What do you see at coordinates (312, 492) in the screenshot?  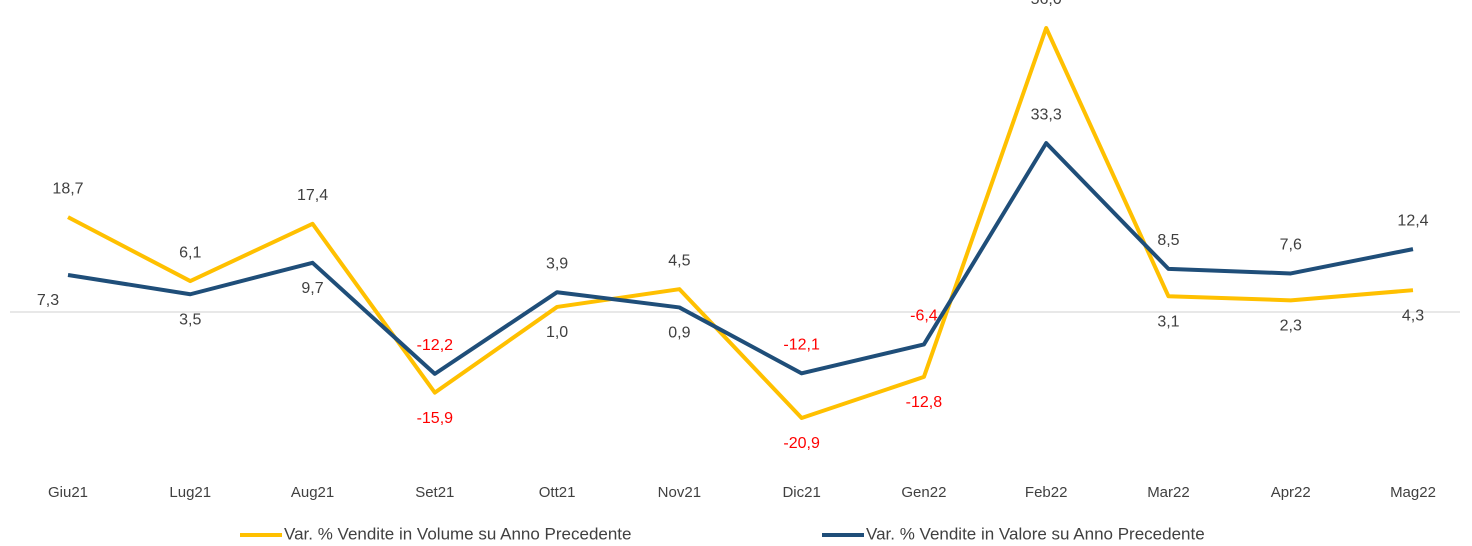 I see `x-tick-label: Aug21` at bounding box center [312, 492].